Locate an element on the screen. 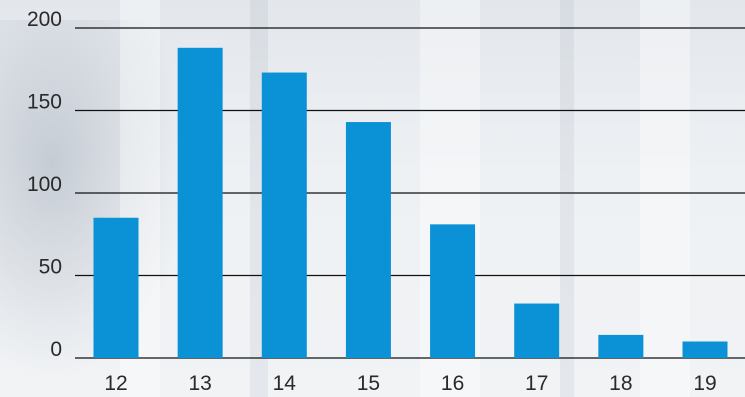  y-tick-label: 150 is located at coordinates (44, 102).